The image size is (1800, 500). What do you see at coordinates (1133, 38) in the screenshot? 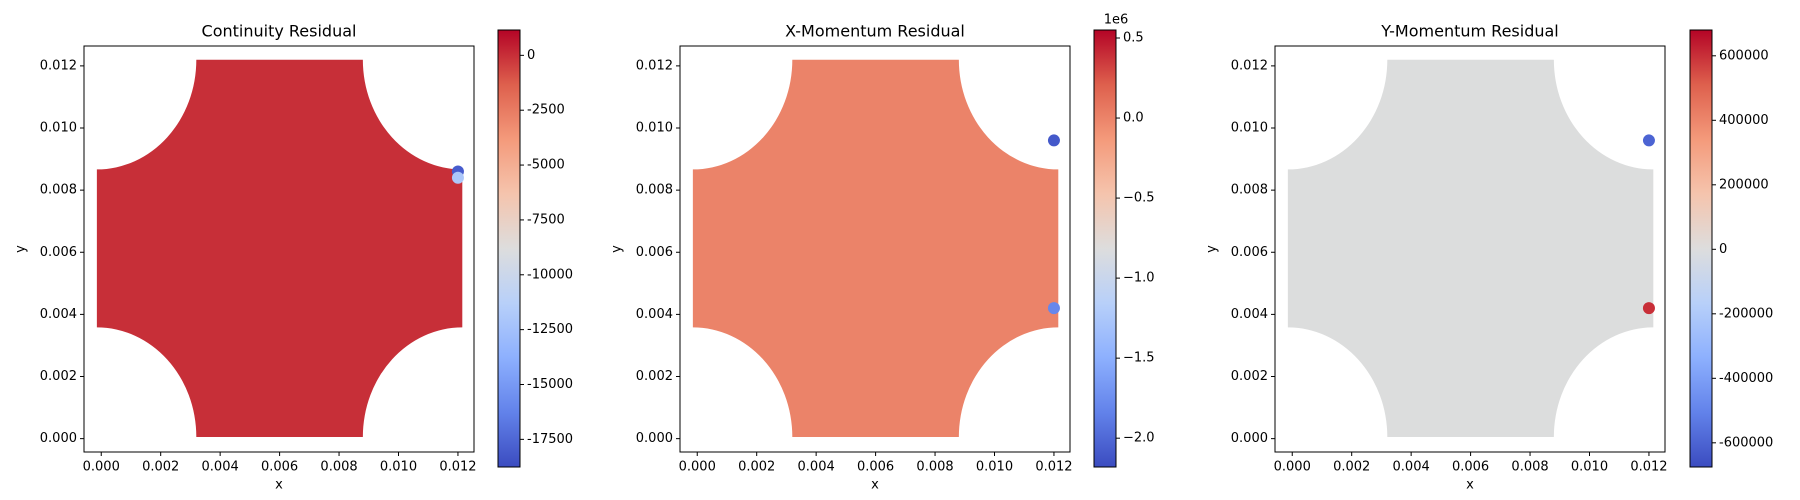
I see `colorbar-tick-label: 0.5` at bounding box center [1133, 38].